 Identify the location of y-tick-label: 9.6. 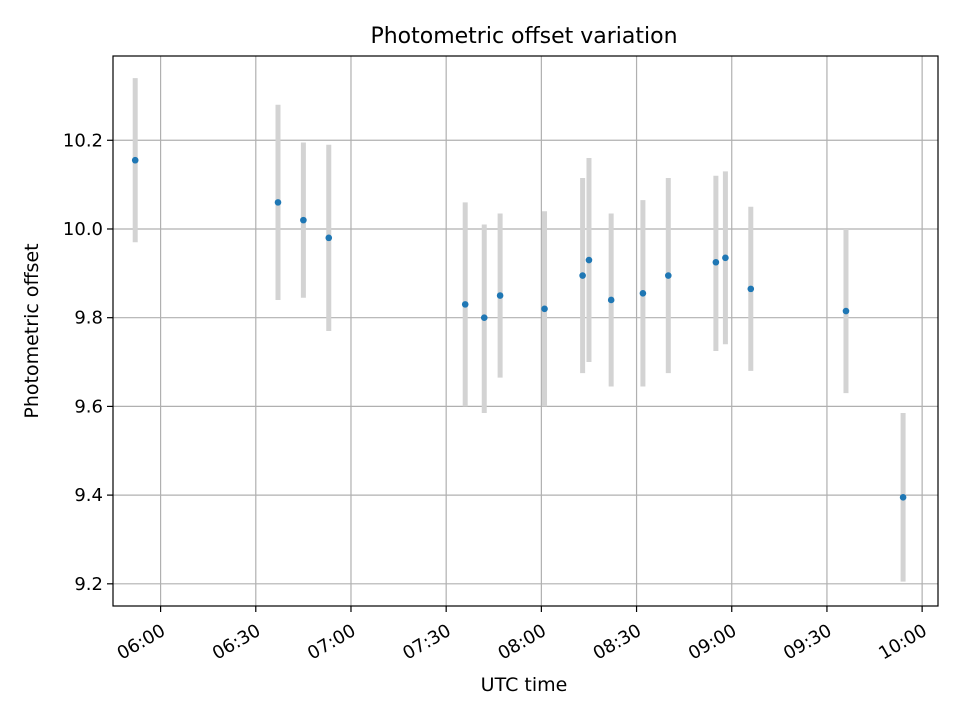
(88, 406).